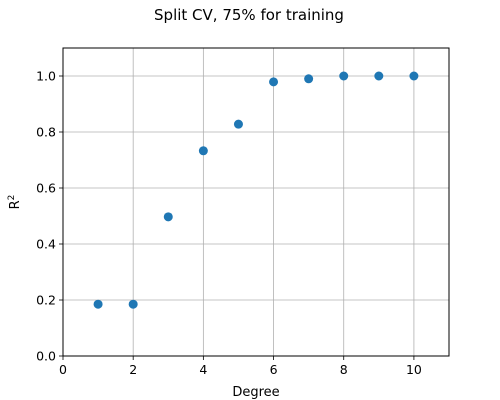  What do you see at coordinates (46, 300) in the screenshot?
I see `y-tick-label: 0.2` at bounding box center [46, 300].